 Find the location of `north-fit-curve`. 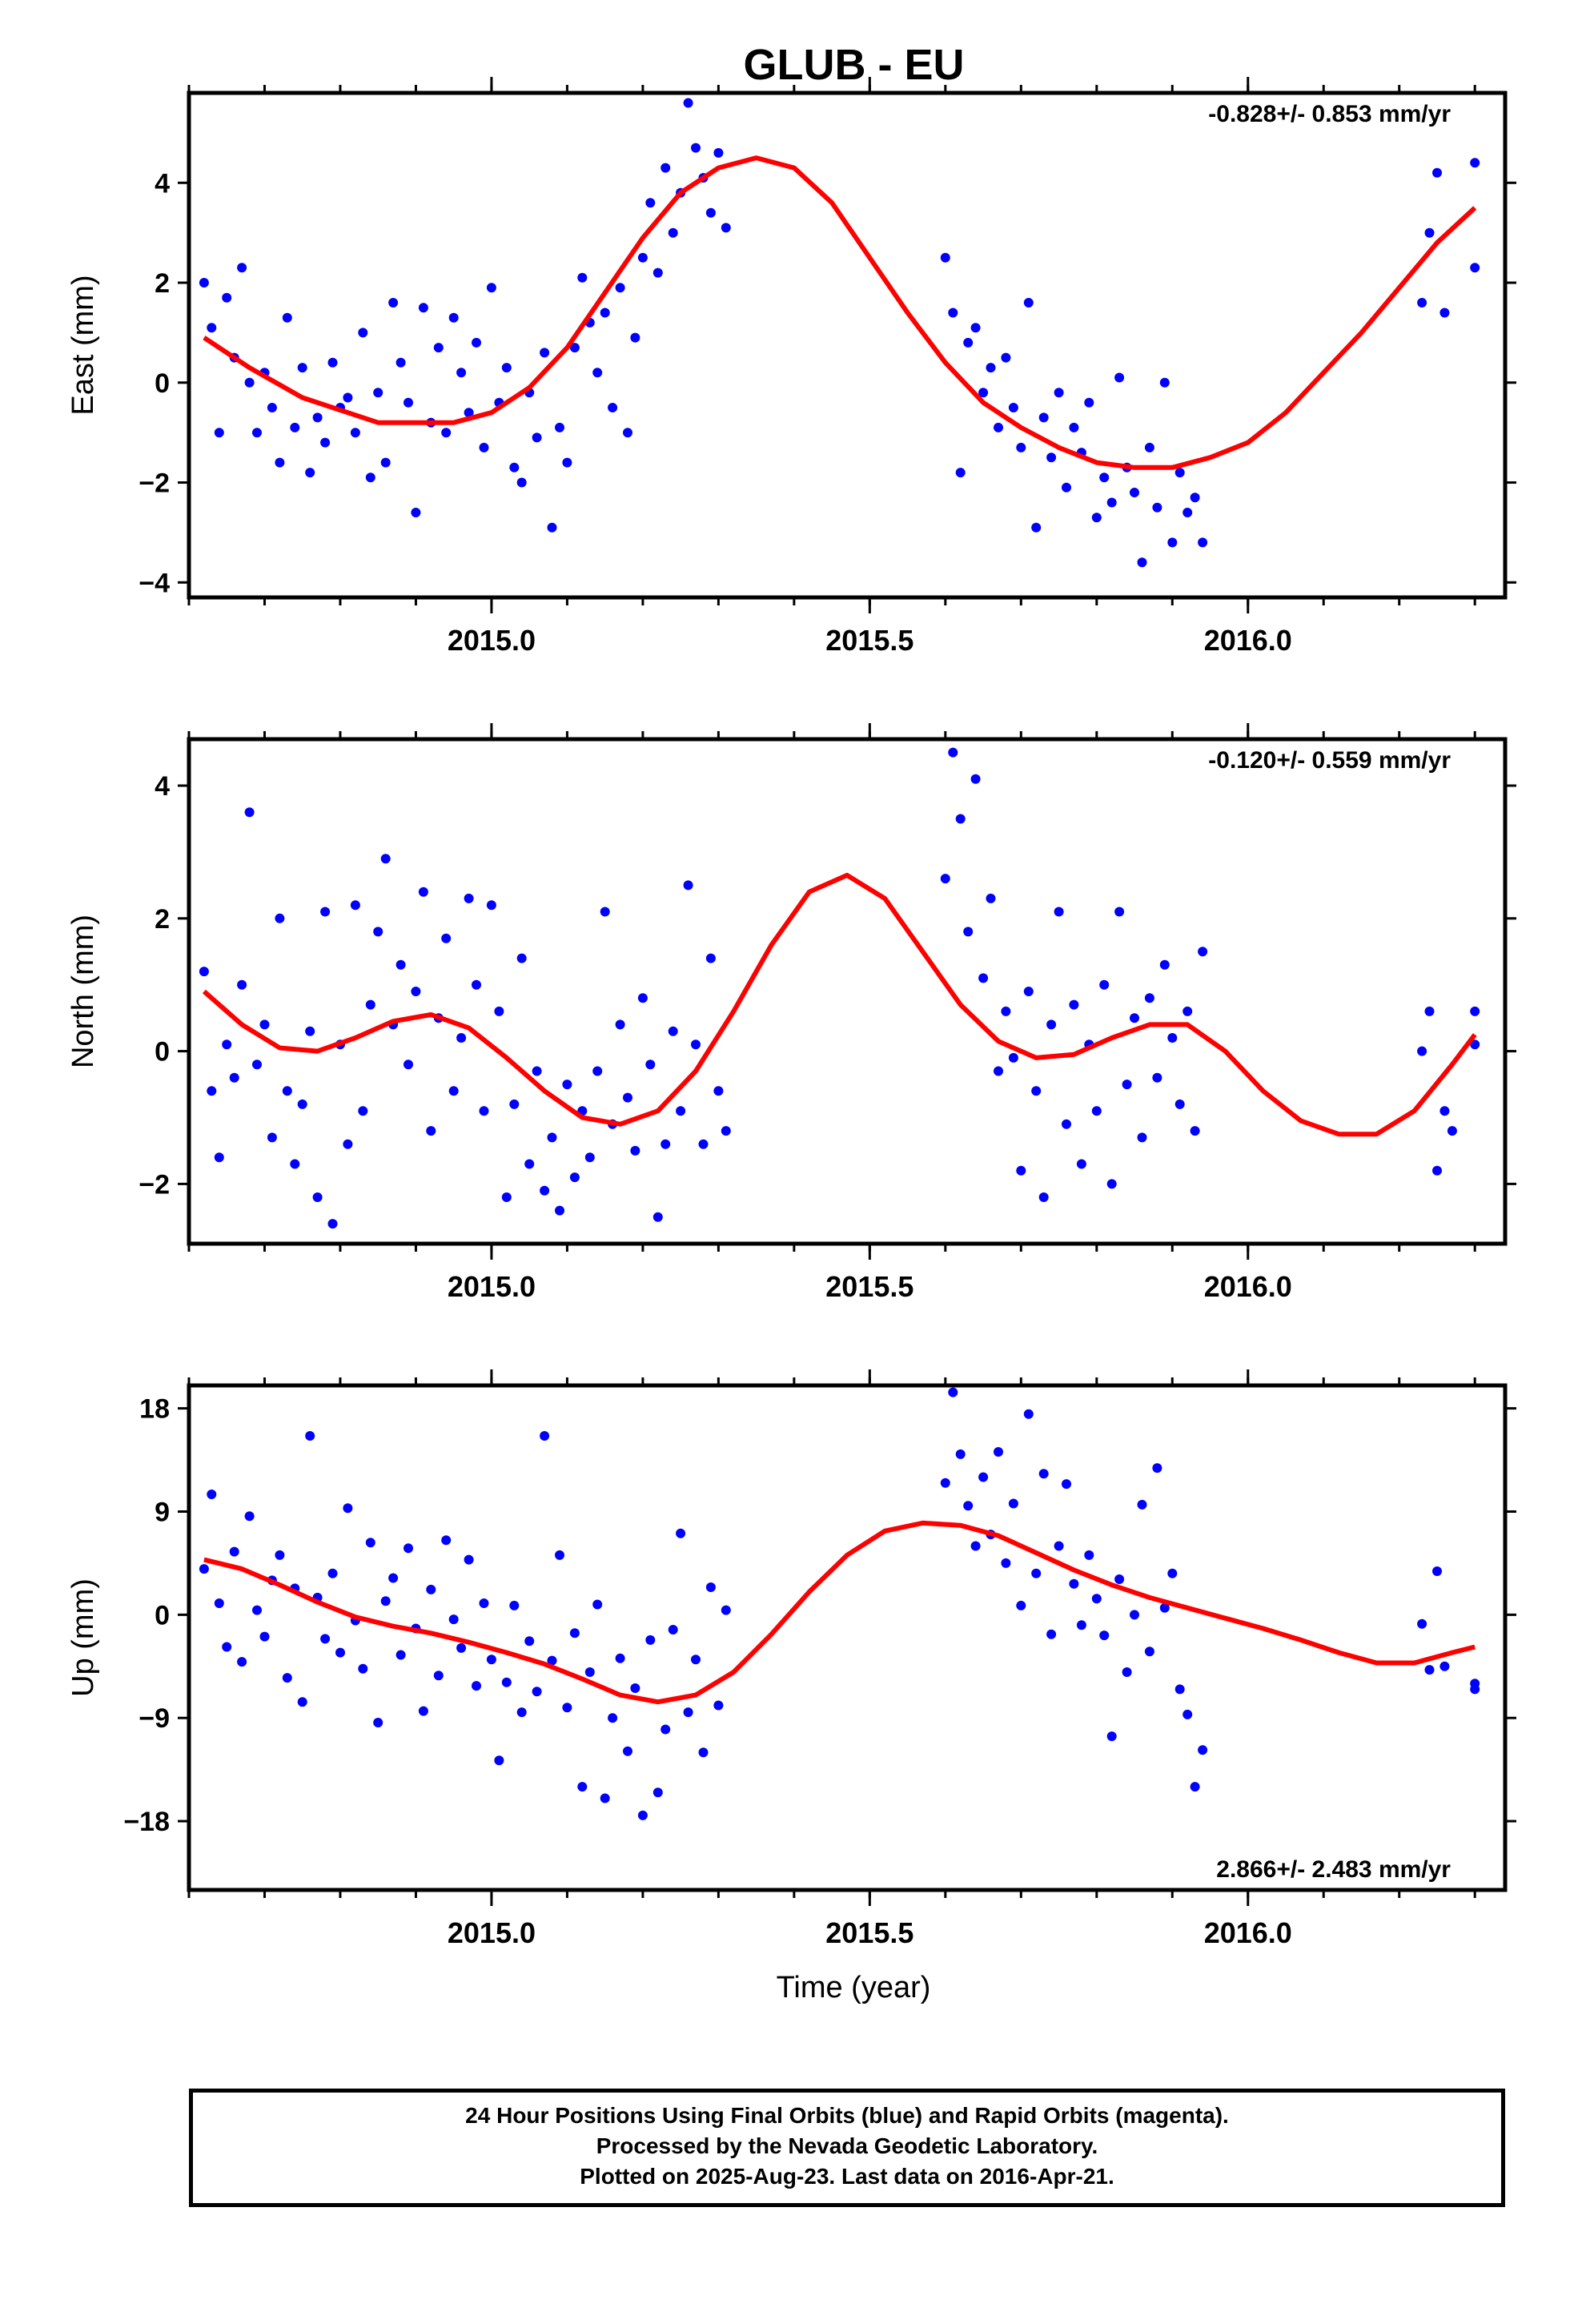

north-fit-curve is located at coordinates (840, 1004).